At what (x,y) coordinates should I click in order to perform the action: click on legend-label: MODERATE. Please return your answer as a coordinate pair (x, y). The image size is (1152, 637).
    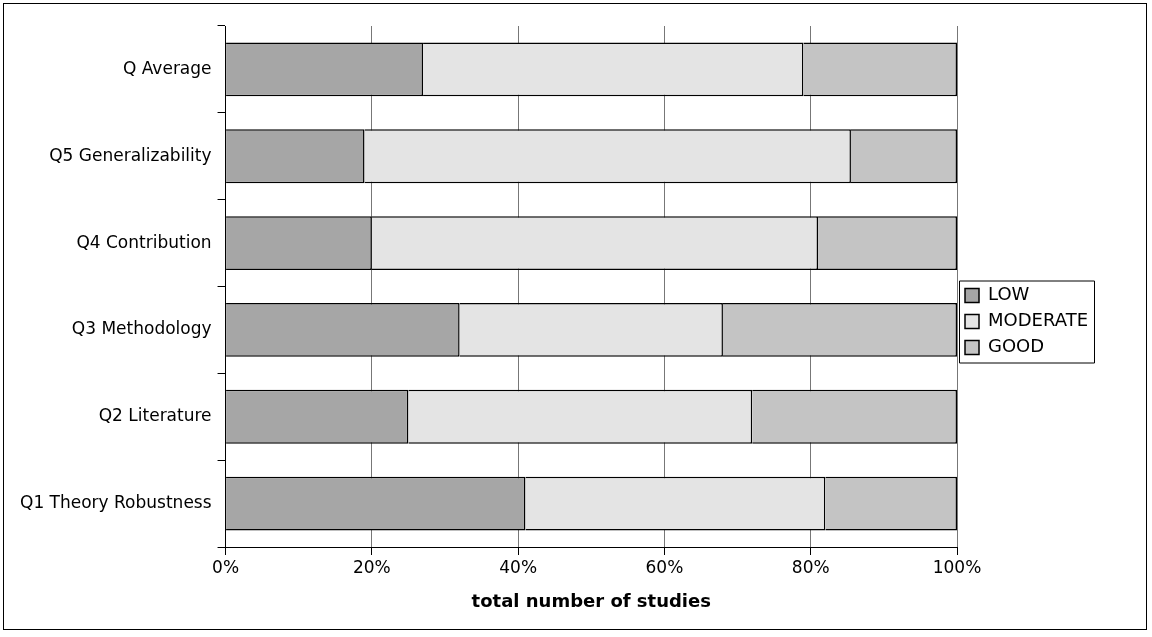
    Looking at the image, I should click on (1038, 320).